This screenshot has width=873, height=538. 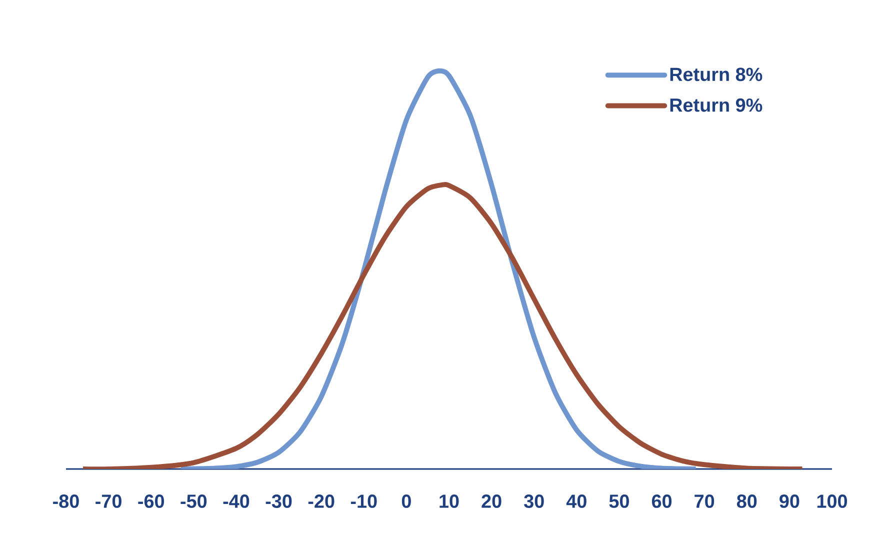 I want to click on legend-label: Return 8%, so click(x=716, y=75).